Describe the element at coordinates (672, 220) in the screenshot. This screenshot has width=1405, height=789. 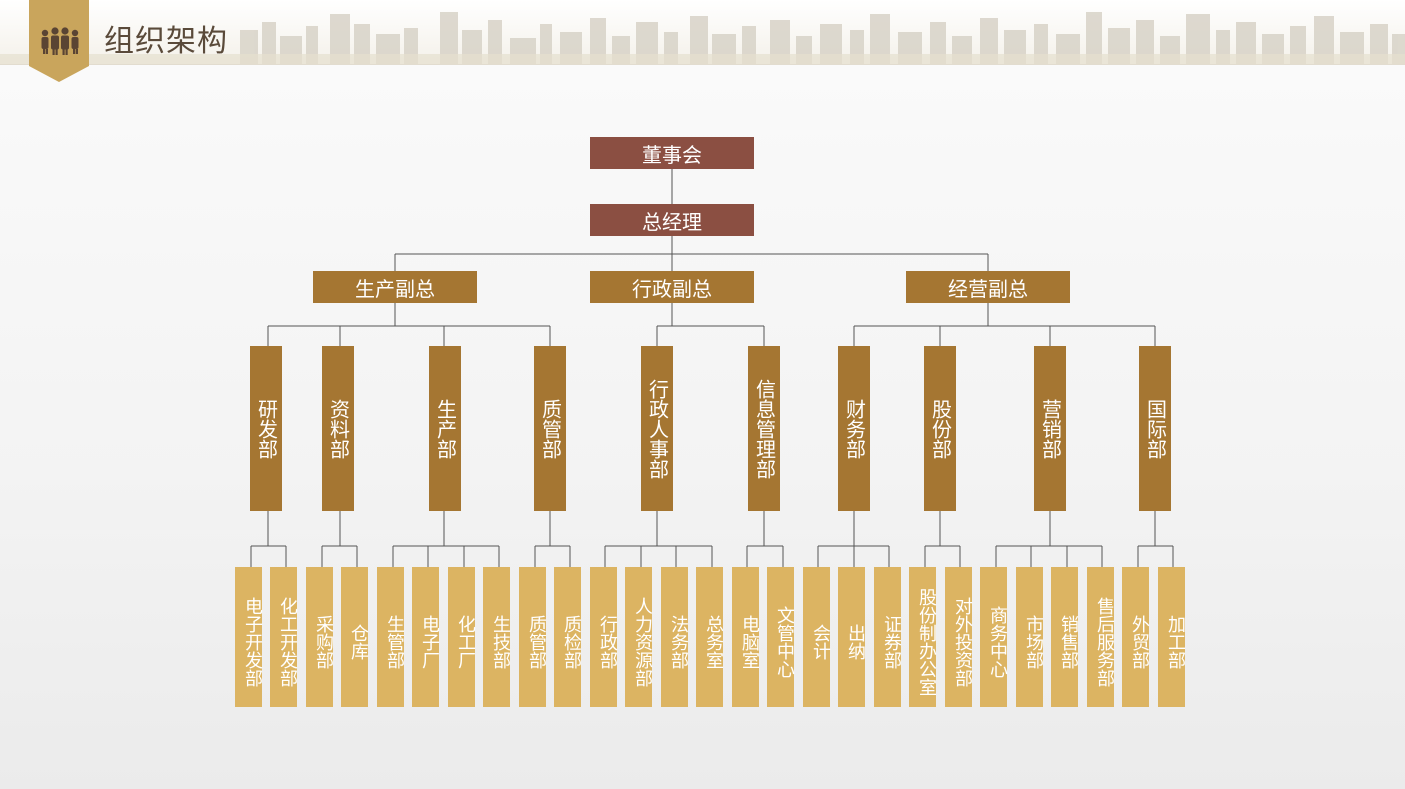
I see `general-manager-node: 总经理` at that location.